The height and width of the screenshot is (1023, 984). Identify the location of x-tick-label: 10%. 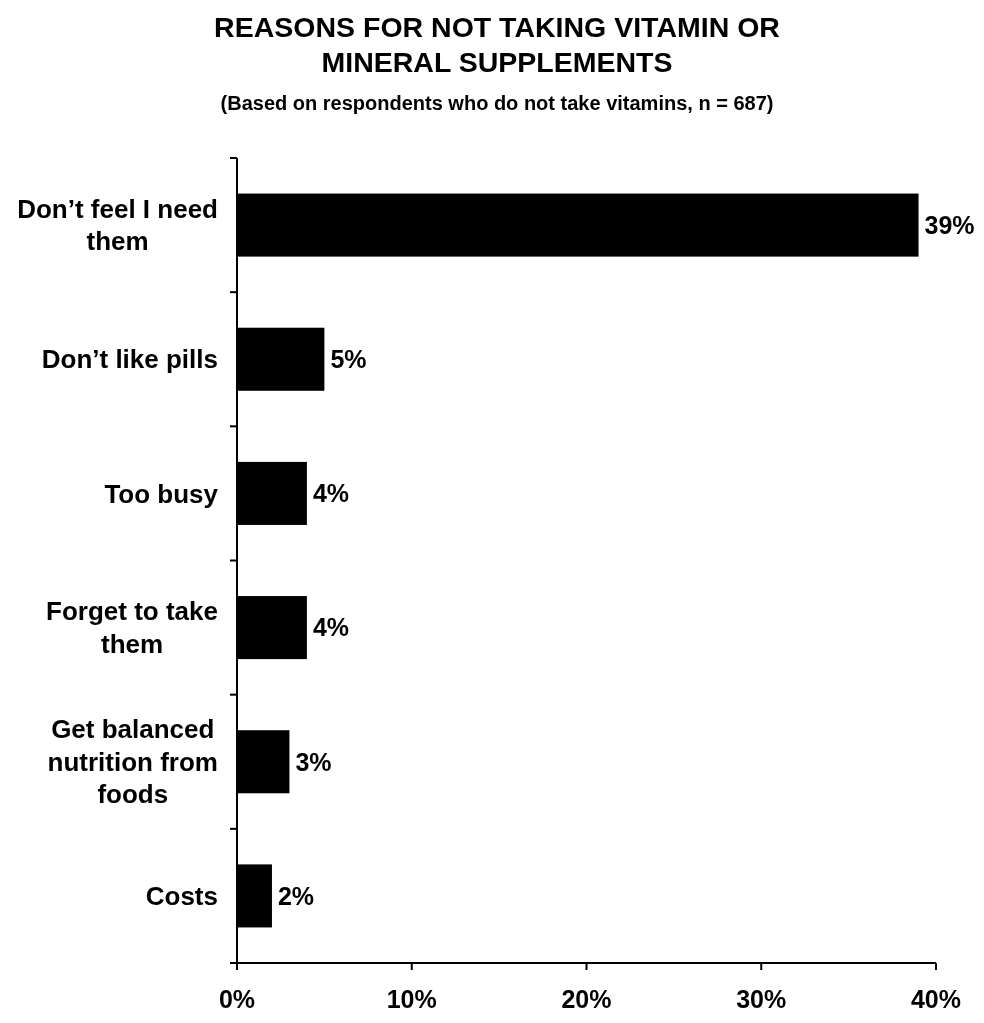
(411, 999).